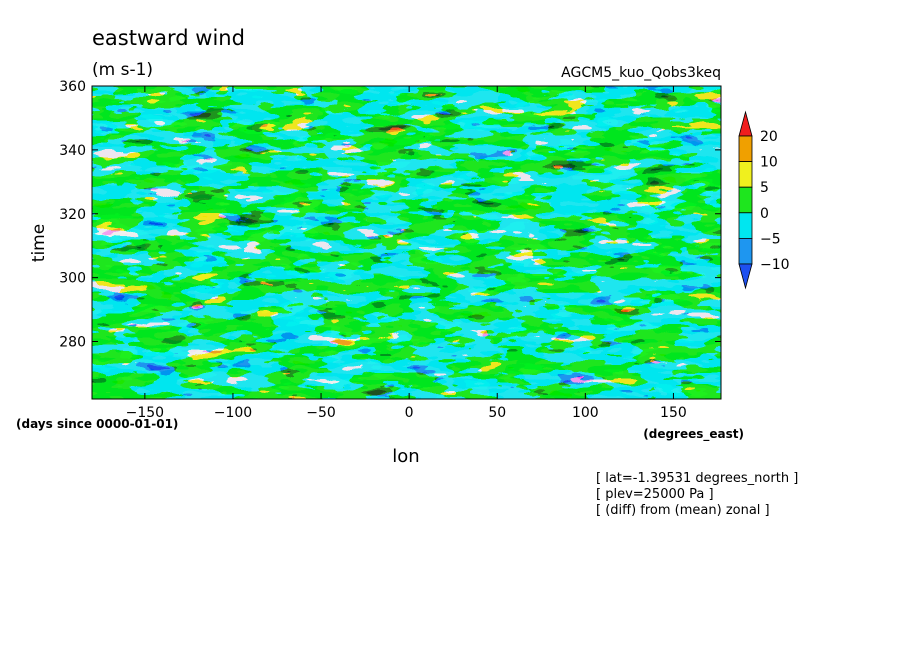  Describe the element at coordinates (39, 243) in the screenshot. I see `y-axis-label: time` at that location.